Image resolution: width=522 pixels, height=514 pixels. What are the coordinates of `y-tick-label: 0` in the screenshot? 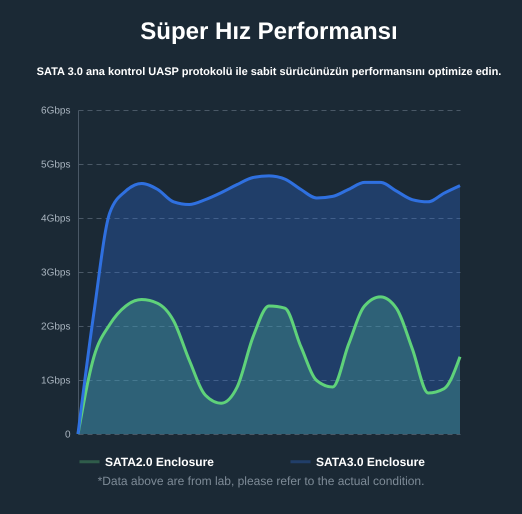 It's located at (67, 435).